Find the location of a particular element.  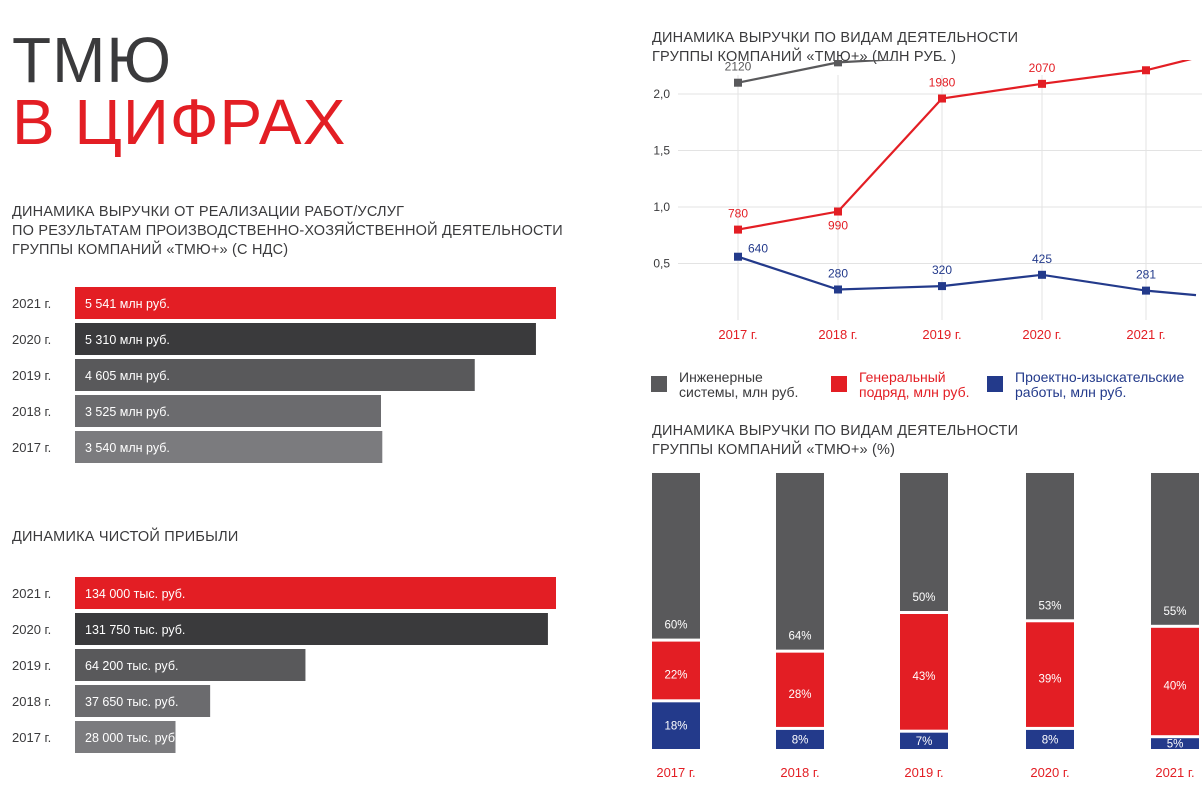

stack-value-label-design-survey: 5% is located at coordinates (1175, 745).